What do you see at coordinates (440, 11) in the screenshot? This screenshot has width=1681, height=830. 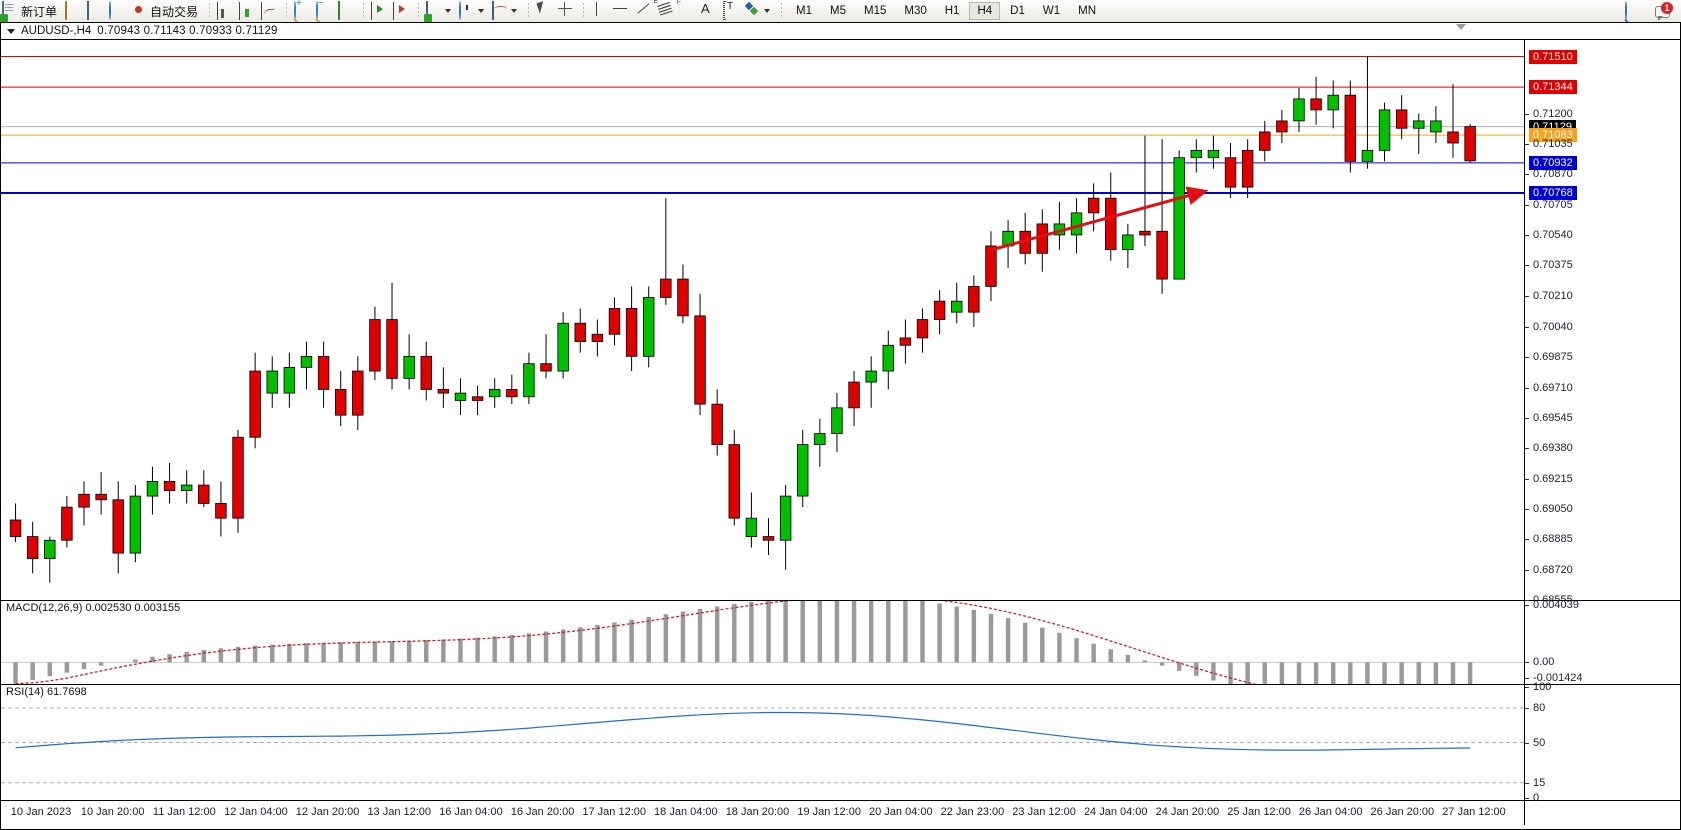 I see `indicators-button` at bounding box center [440, 11].